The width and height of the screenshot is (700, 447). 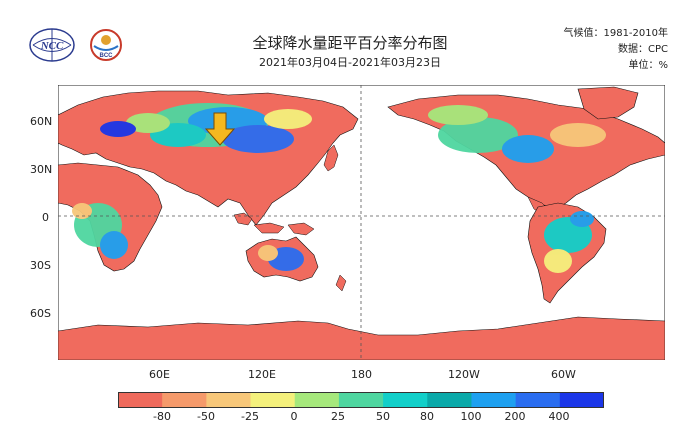 I want to click on colorbar-label-100: 100, so click(x=471, y=416).